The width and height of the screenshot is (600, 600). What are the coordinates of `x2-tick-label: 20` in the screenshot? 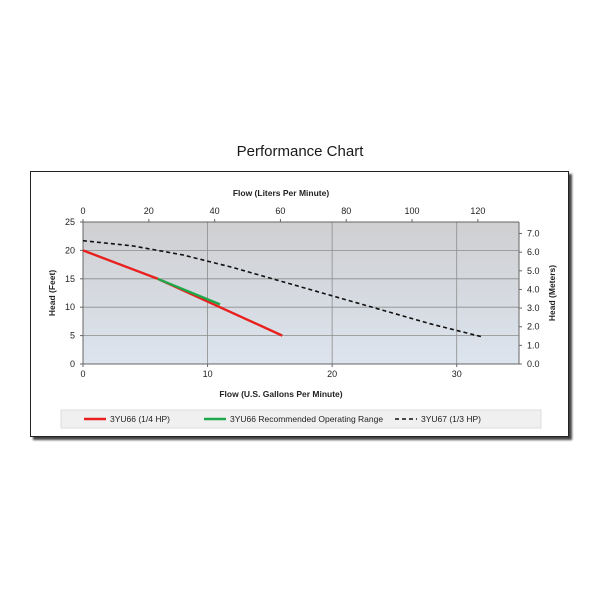 It's located at (149, 211).